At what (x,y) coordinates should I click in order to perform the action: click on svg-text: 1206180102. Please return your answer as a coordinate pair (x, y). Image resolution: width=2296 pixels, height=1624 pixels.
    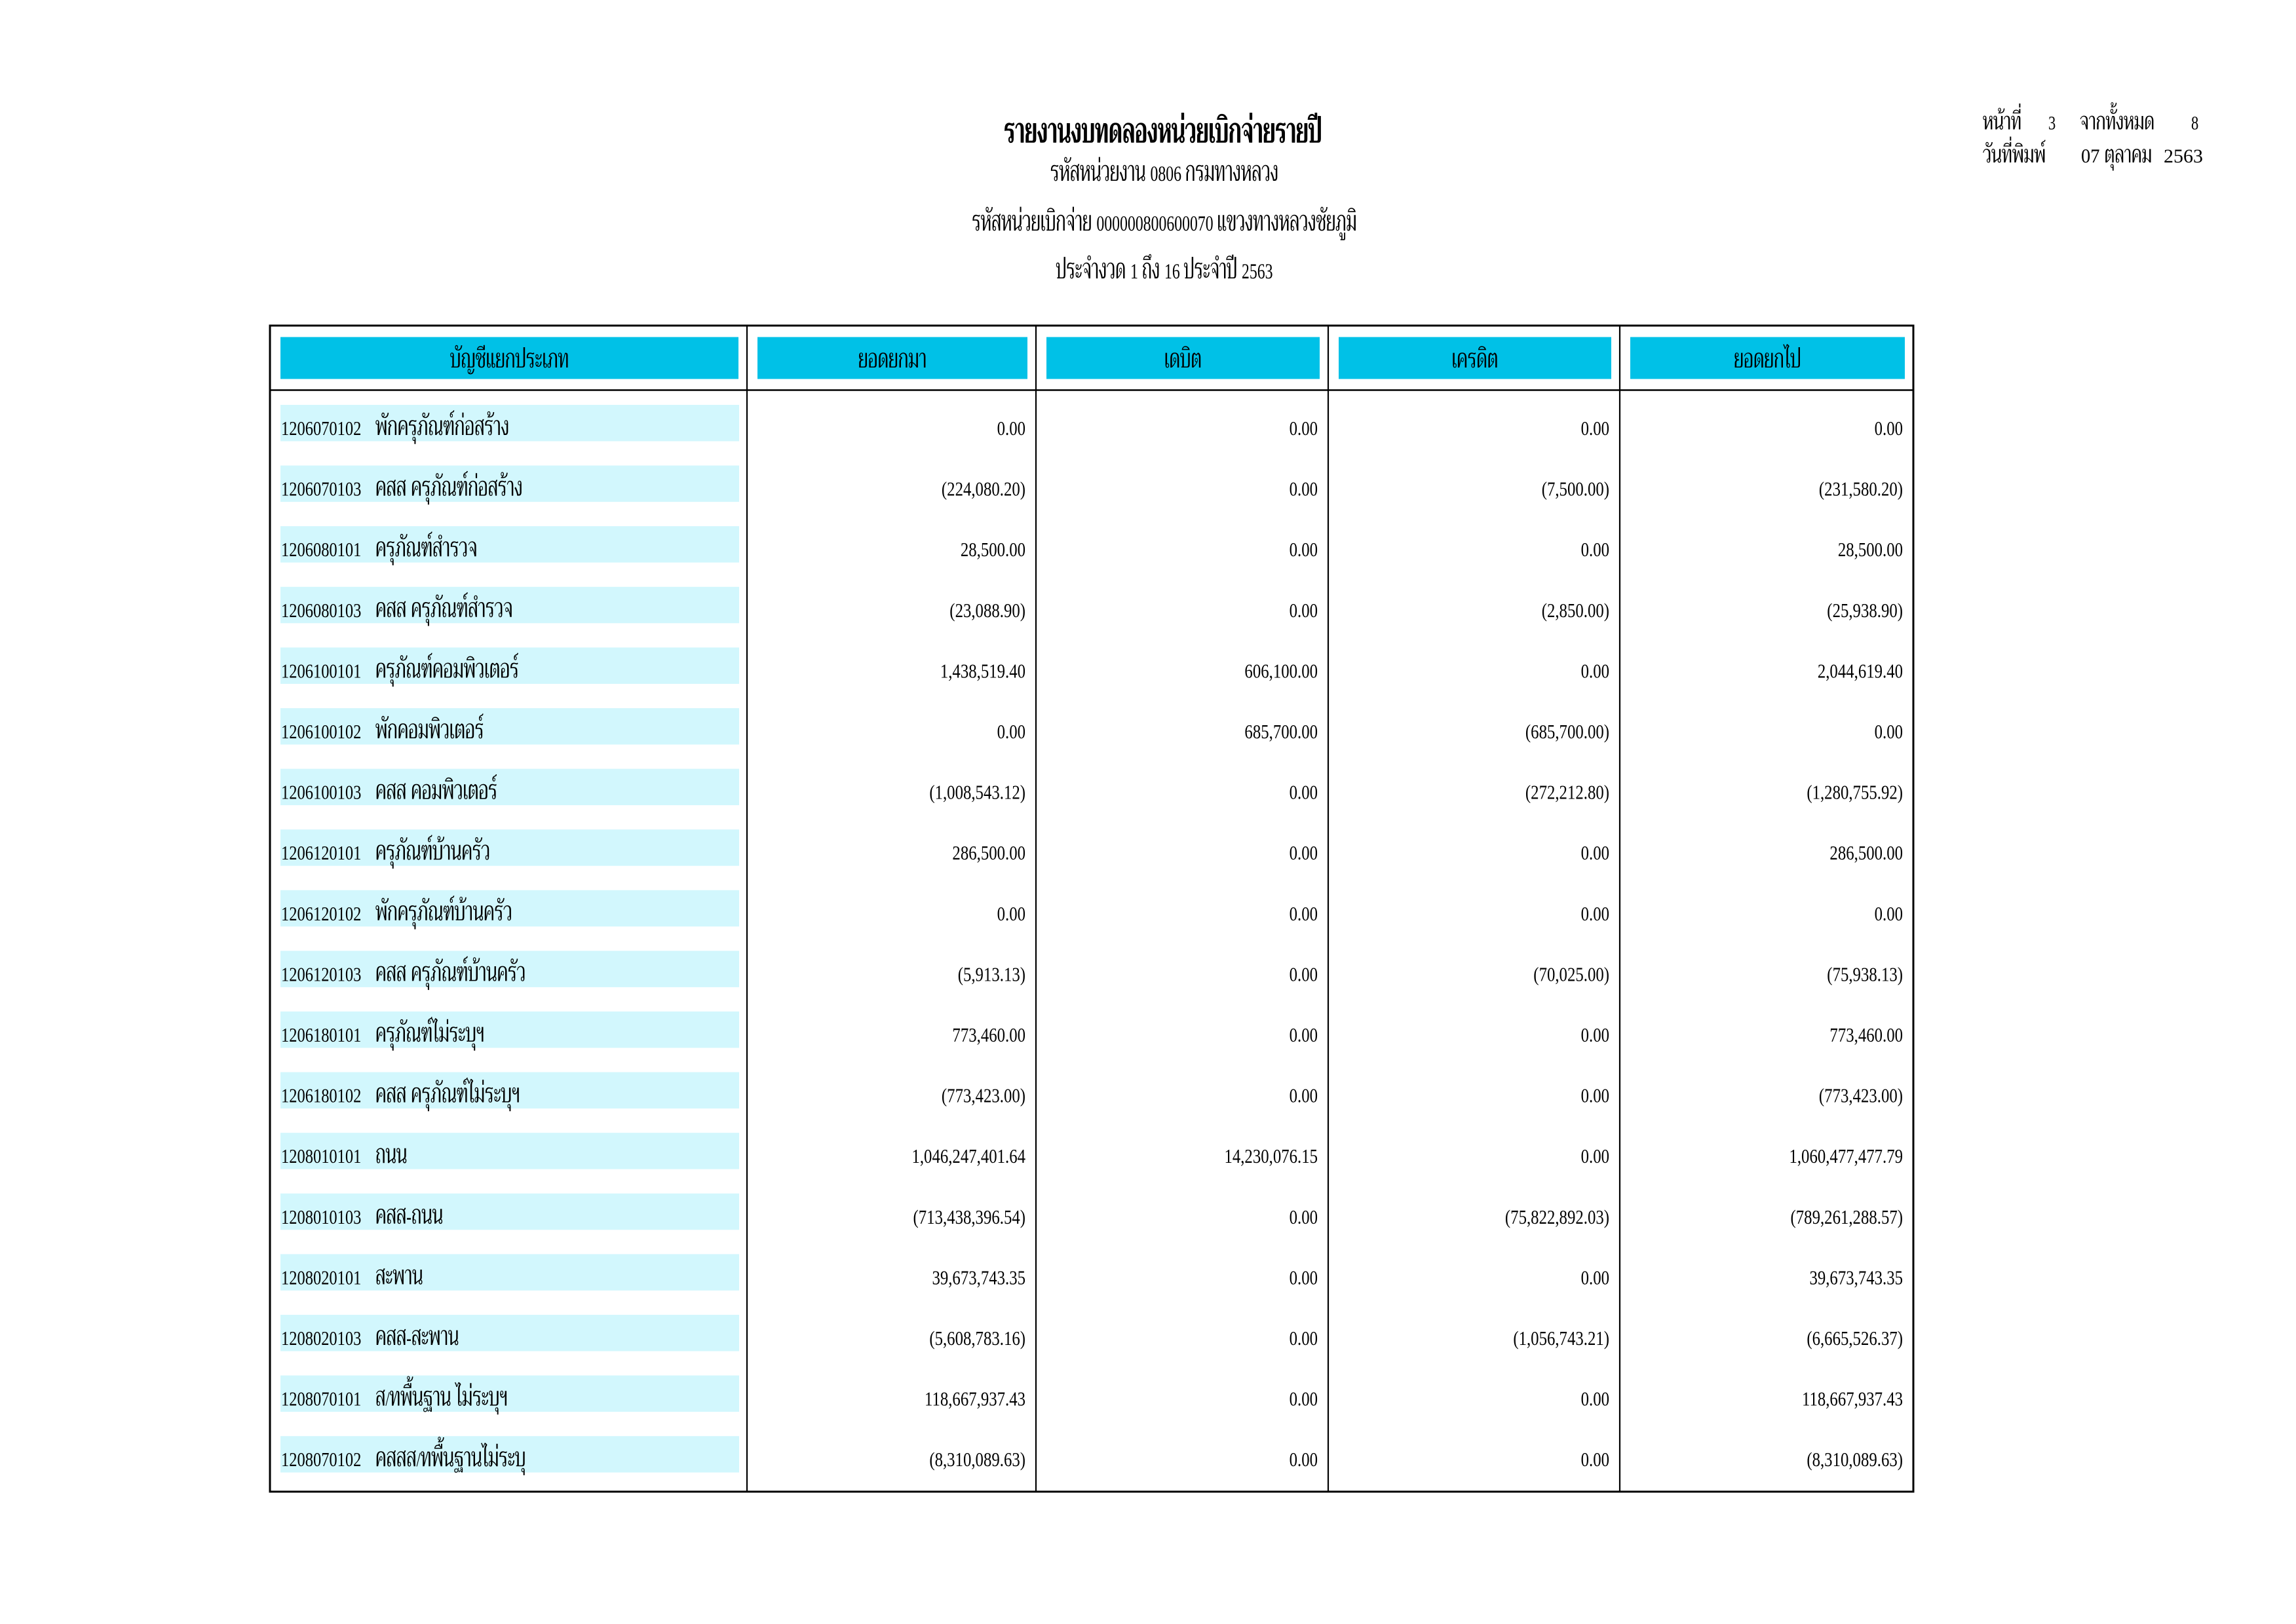
    Looking at the image, I should click on (321, 1096).